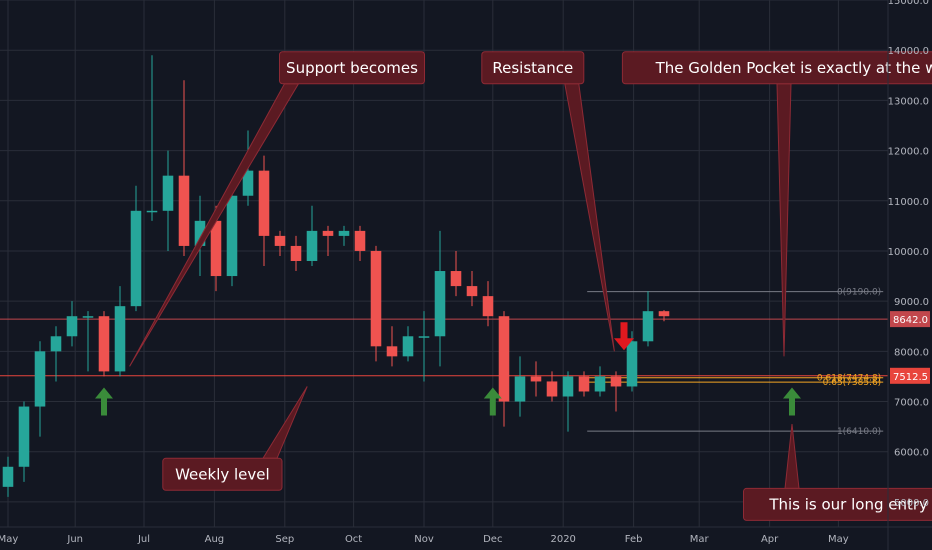 This screenshot has height=550, width=932. I want to click on y-tick-label: 10000.0, so click(908, 252).